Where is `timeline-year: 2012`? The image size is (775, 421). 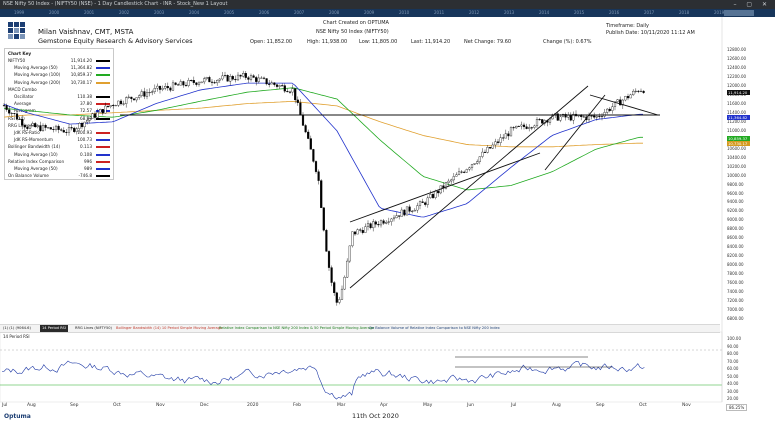 timeline-year: 2012 is located at coordinates (474, 12).